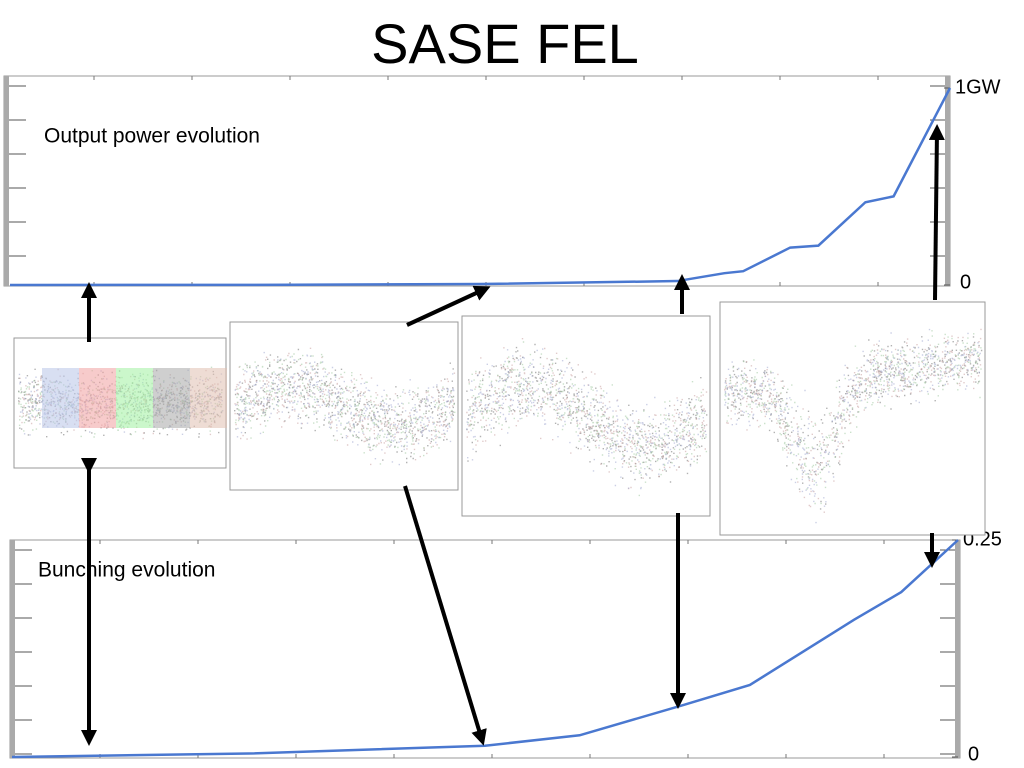 The width and height of the screenshot is (1024, 768). I want to click on chart-title: Bunching evolution, so click(126, 570).